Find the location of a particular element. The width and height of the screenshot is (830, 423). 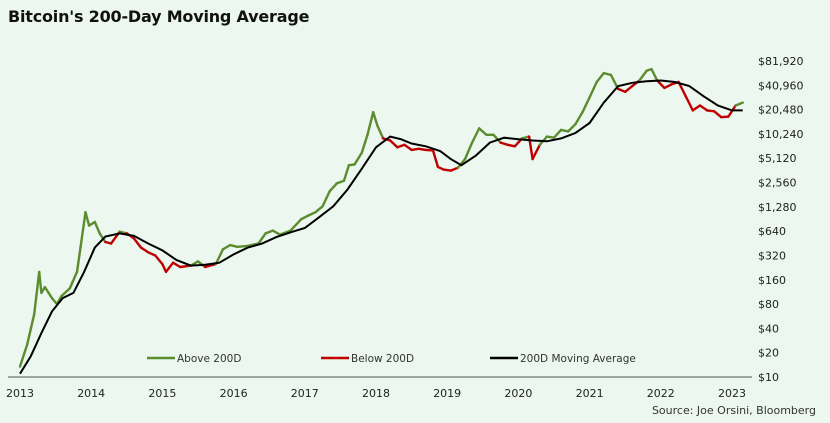

x-tick-label: 2016 is located at coordinates (234, 393).